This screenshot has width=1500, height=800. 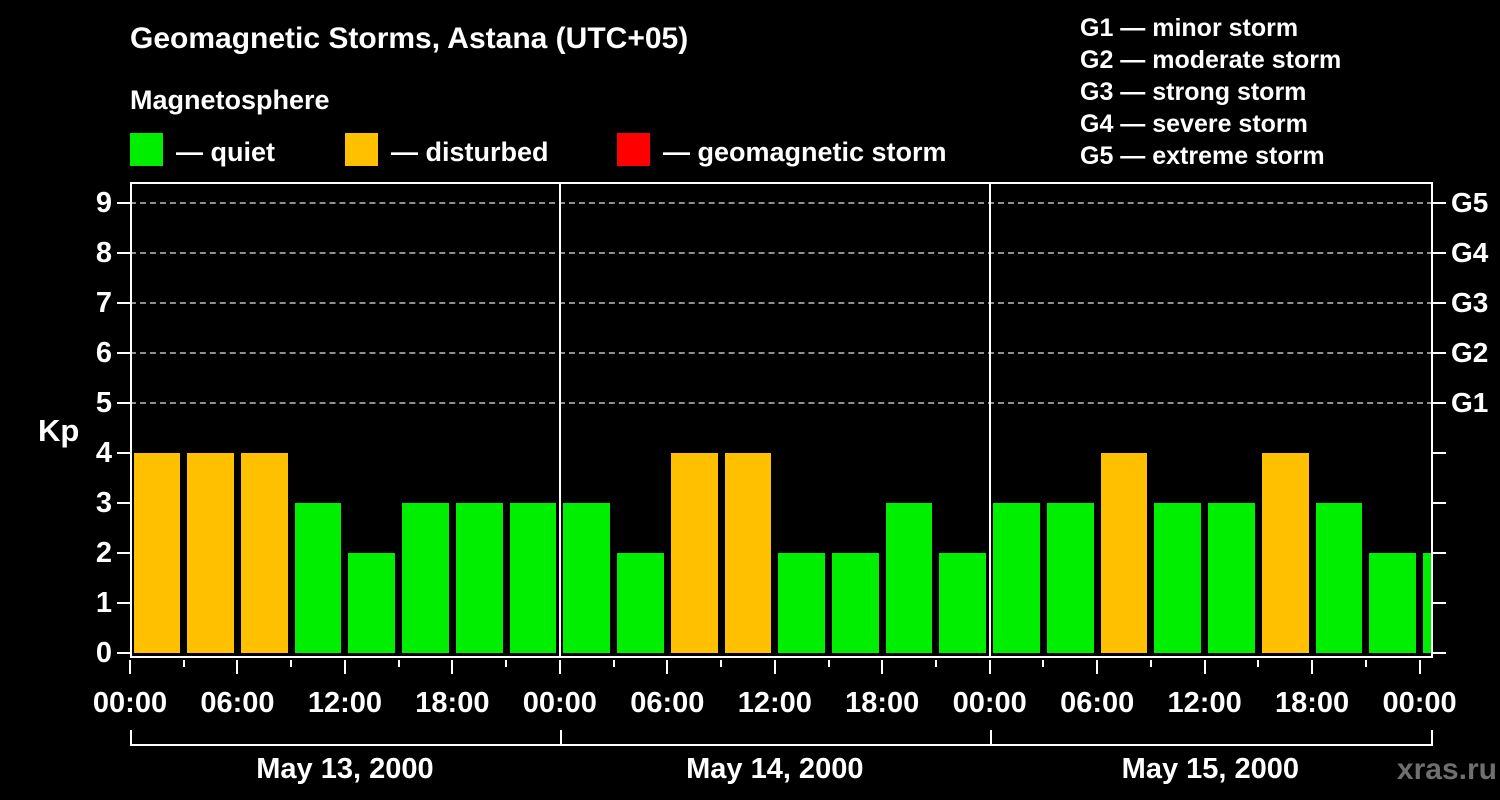 I want to click on g-legend-line: G3 — strong storm, so click(x=1193, y=92).